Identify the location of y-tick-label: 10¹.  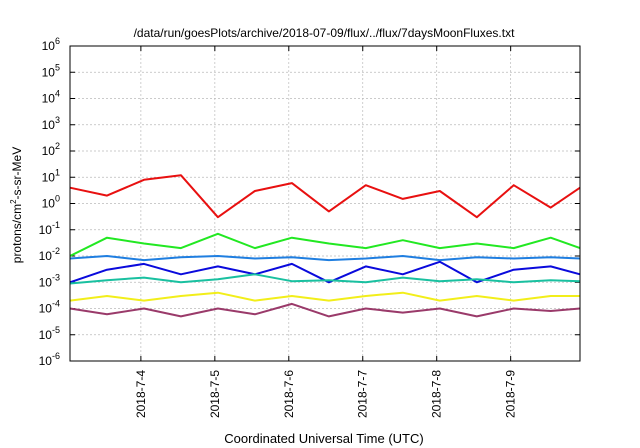
(51, 175).